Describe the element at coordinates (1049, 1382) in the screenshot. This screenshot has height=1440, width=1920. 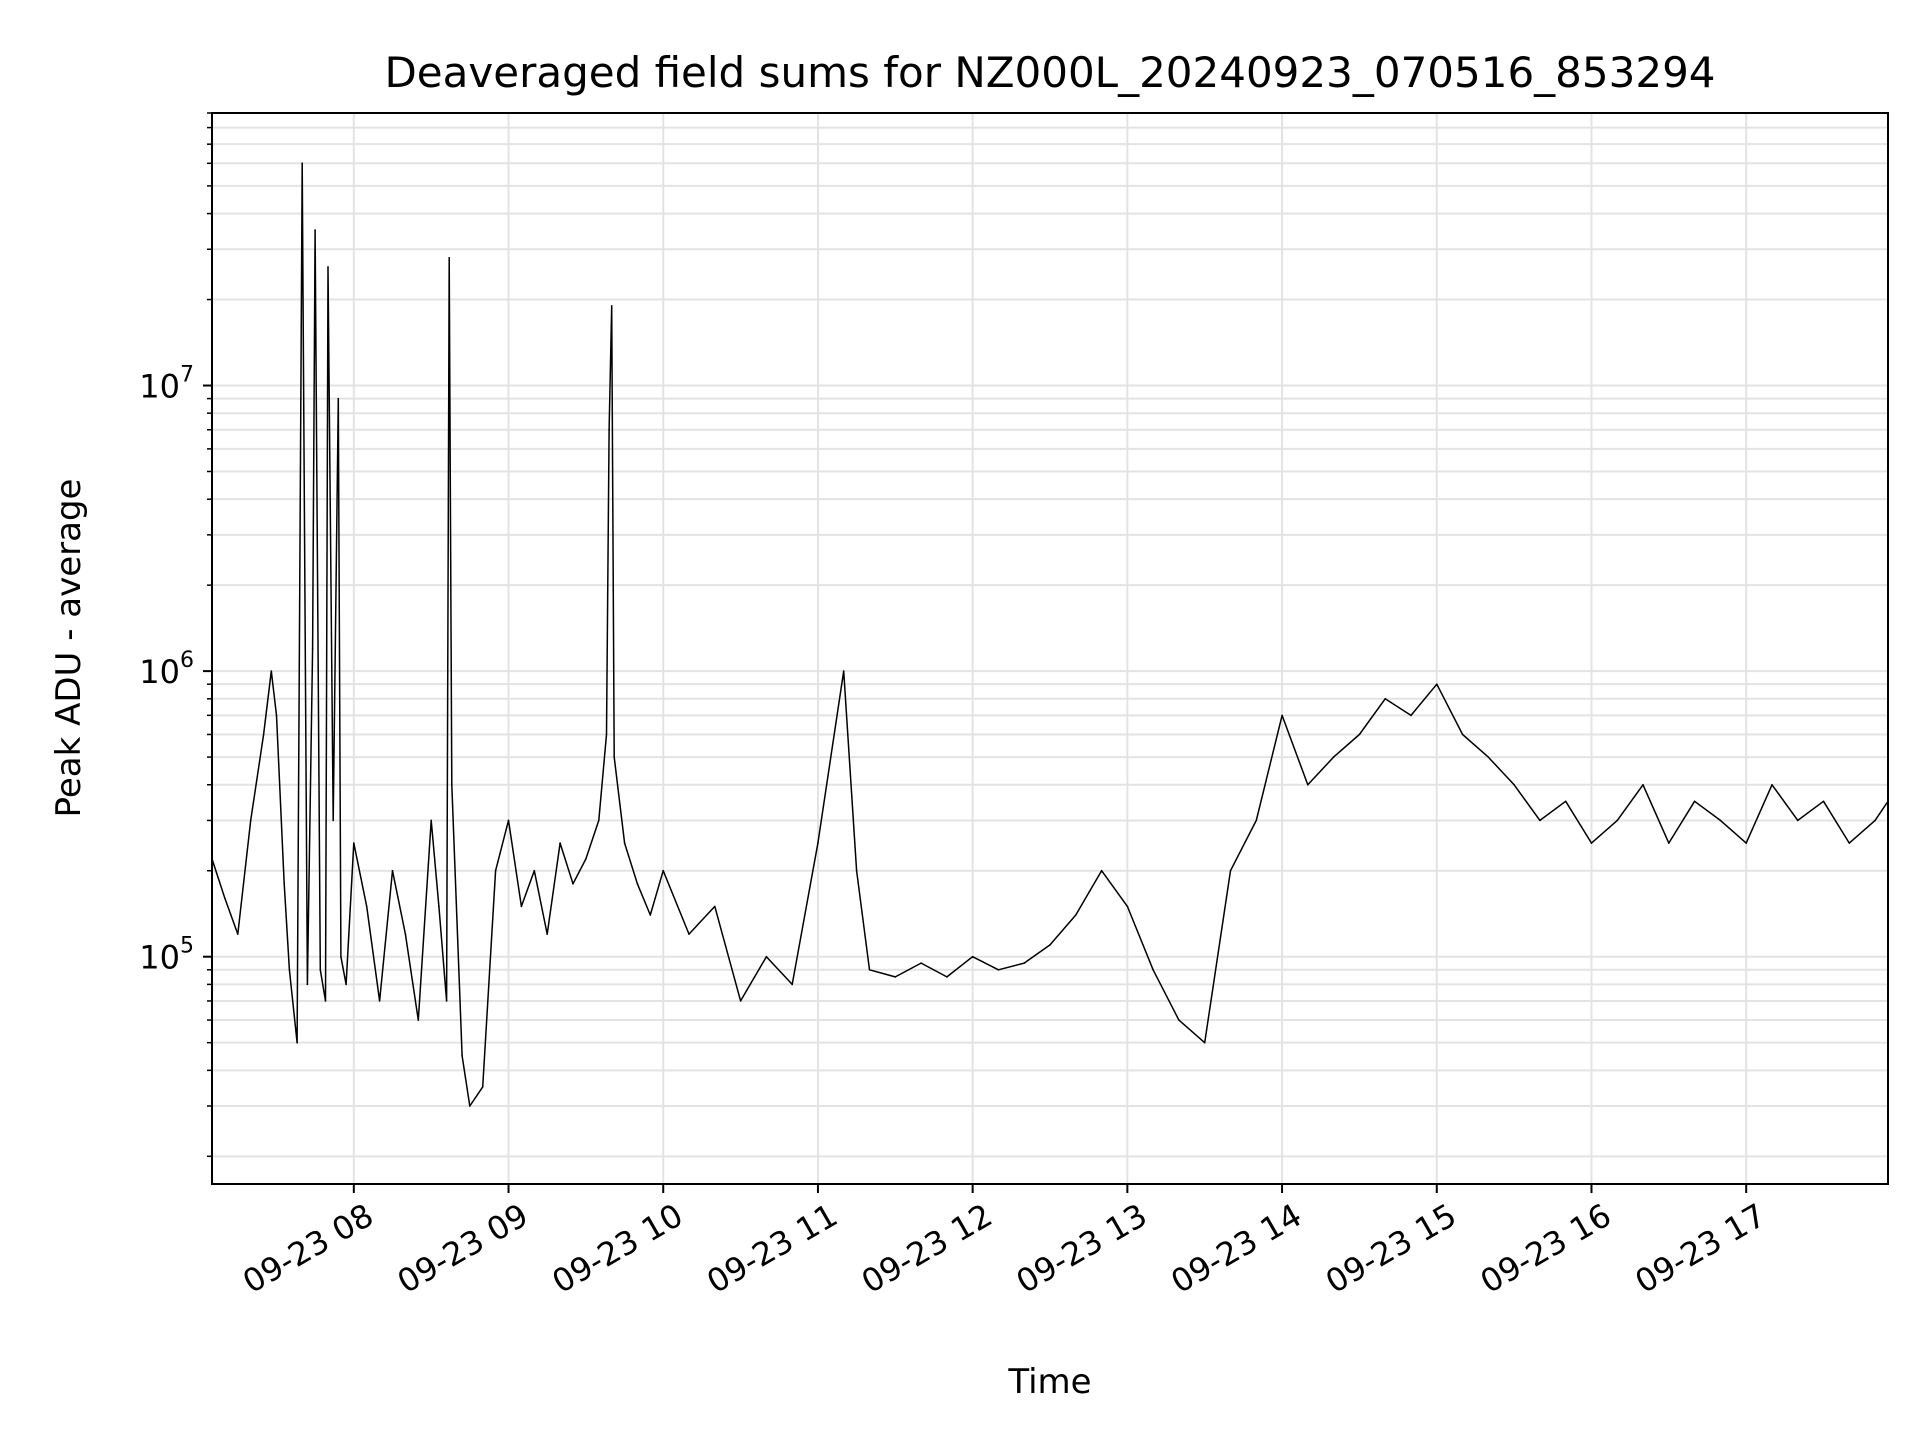
I see `x-axis-label: Time` at that location.